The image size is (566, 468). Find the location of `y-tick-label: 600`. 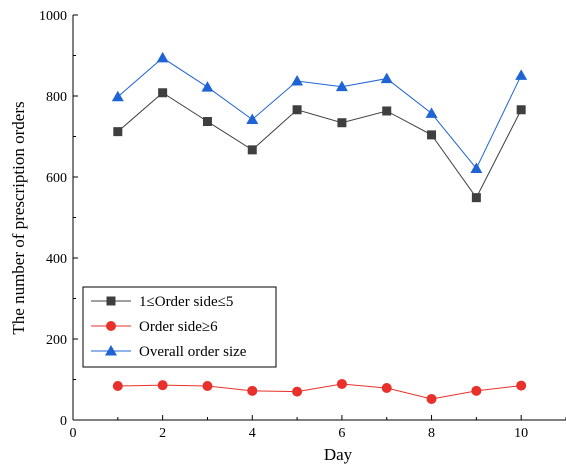

y-tick-label: 600 is located at coordinates (56, 178).